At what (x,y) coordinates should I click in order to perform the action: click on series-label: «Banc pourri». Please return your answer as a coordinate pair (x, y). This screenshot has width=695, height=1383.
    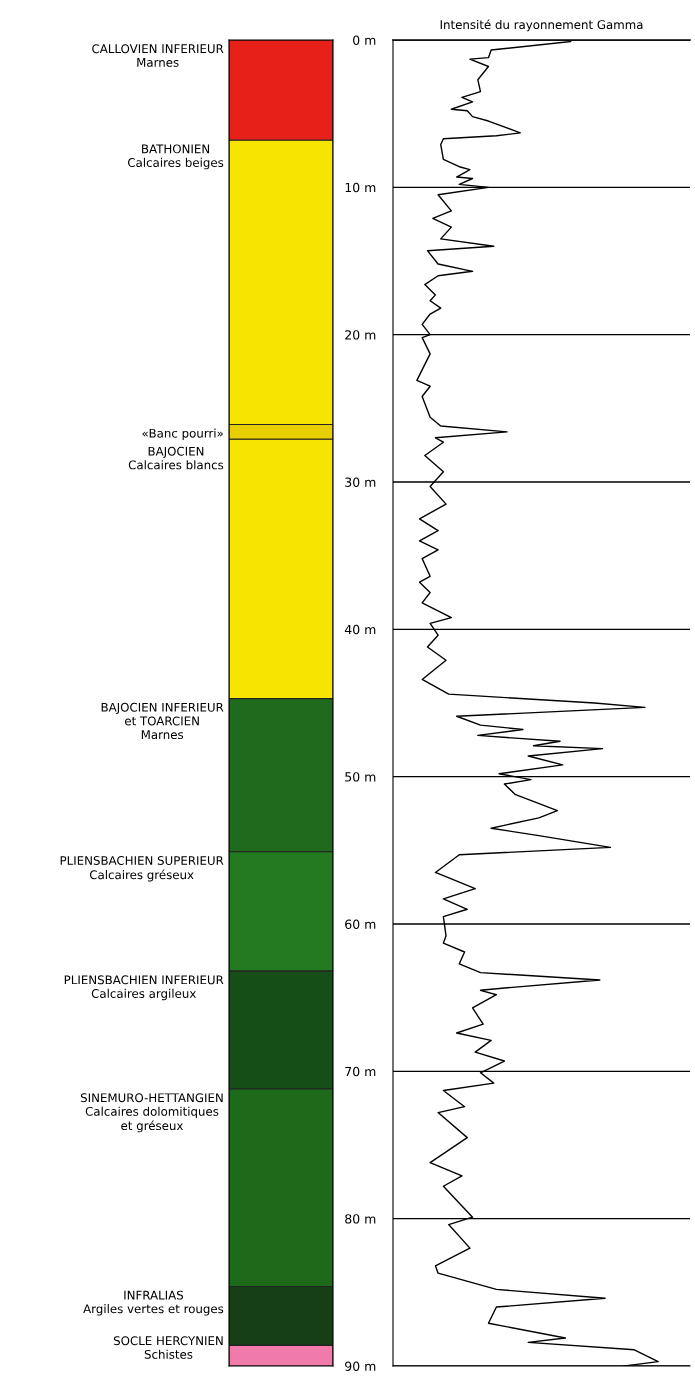
    Looking at the image, I should click on (182, 434).